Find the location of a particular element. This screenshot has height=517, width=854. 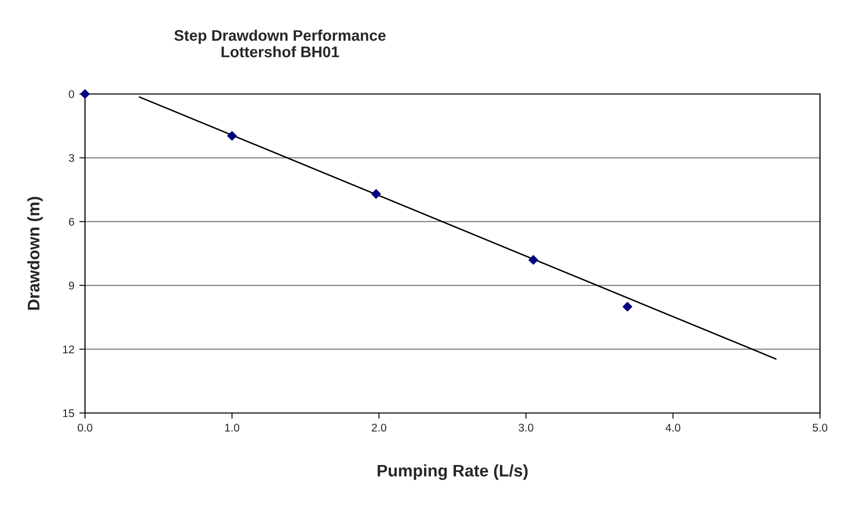

y-tick-label: 9 is located at coordinates (71, 286).